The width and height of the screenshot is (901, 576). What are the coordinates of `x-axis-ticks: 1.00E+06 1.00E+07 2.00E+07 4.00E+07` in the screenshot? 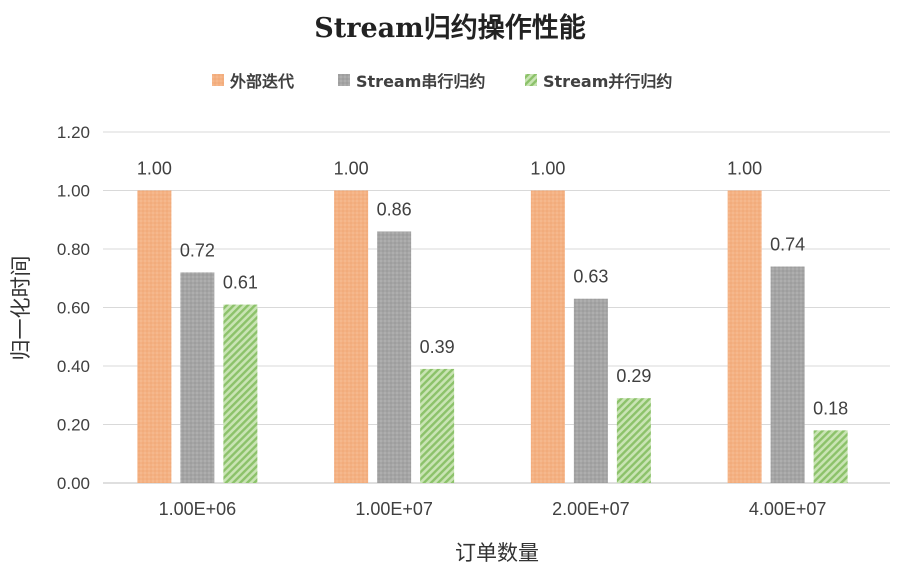 It's located at (493, 509).